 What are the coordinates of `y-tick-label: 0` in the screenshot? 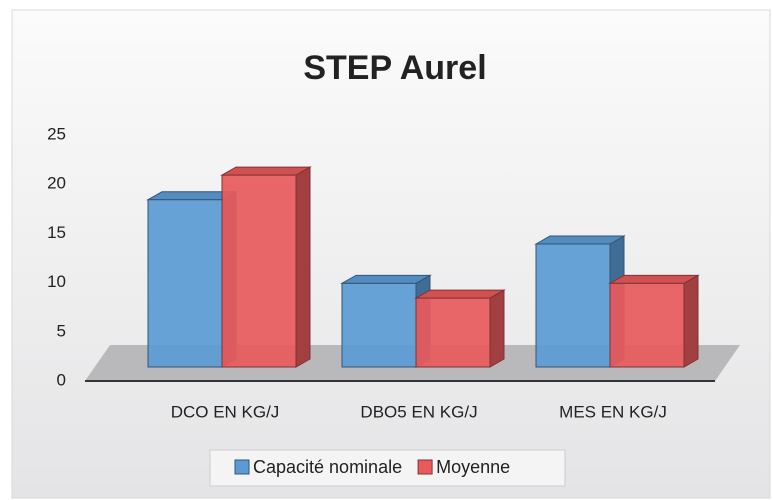 It's located at (61, 379).